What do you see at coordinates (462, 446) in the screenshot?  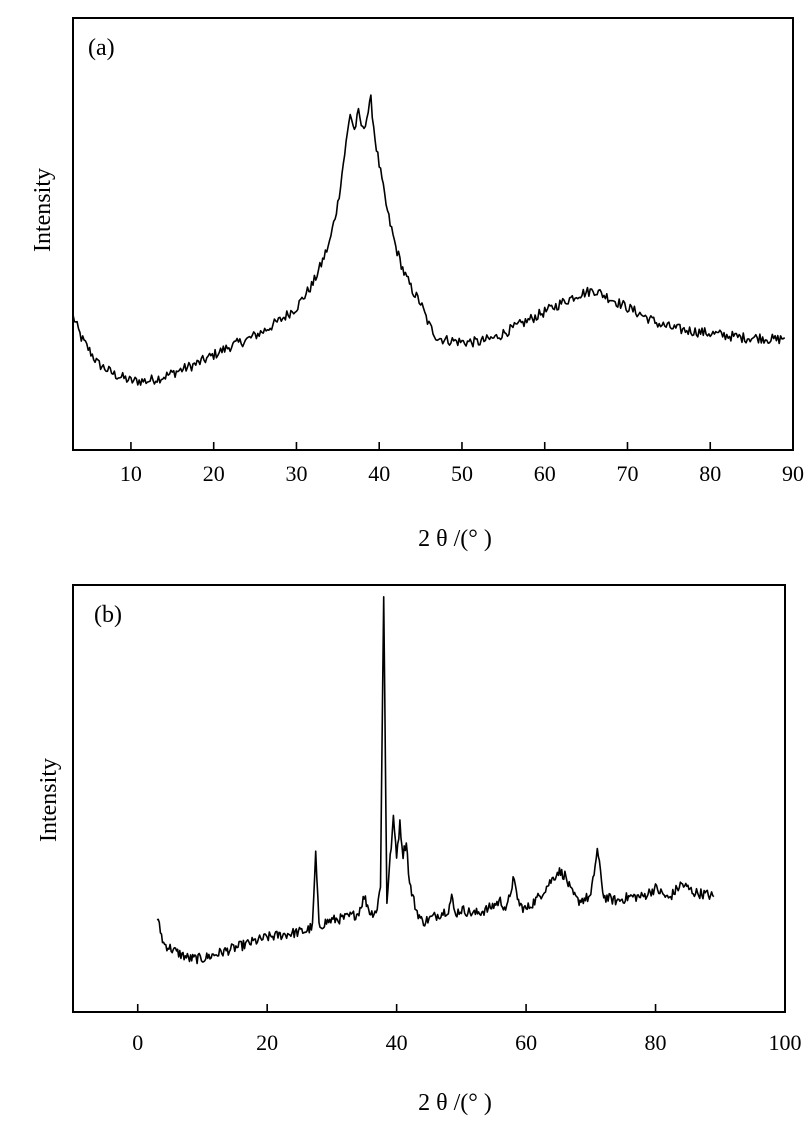 I see `panel-a-x-ticks` at bounding box center [462, 446].